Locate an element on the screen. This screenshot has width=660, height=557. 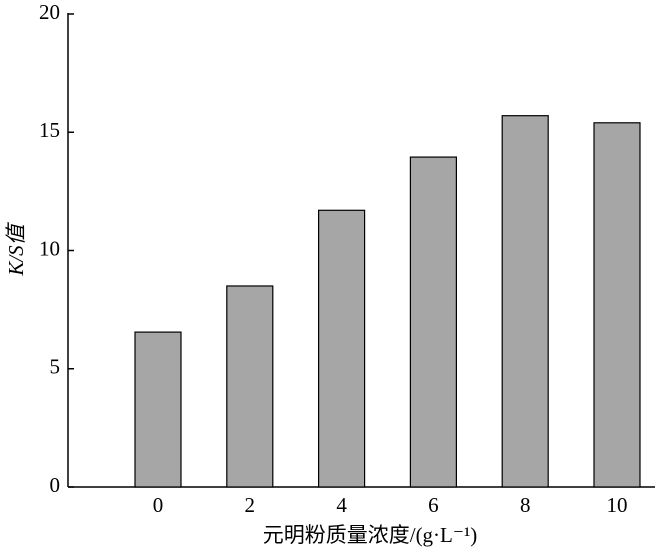
x-tick-label: 0 is located at coordinates (158, 505).